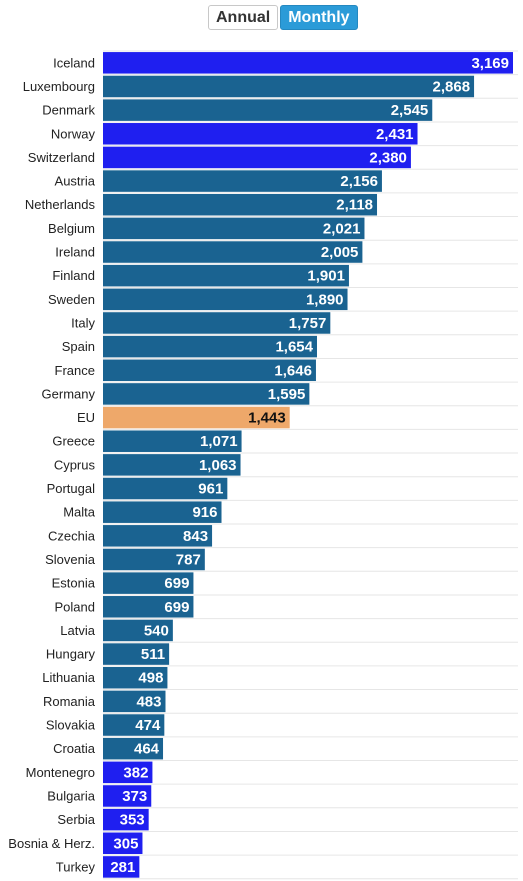 The image size is (523, 881). Describe the element at coordinates (74, 62) in the screenshot. I see `category-label: Iceland` at that location.